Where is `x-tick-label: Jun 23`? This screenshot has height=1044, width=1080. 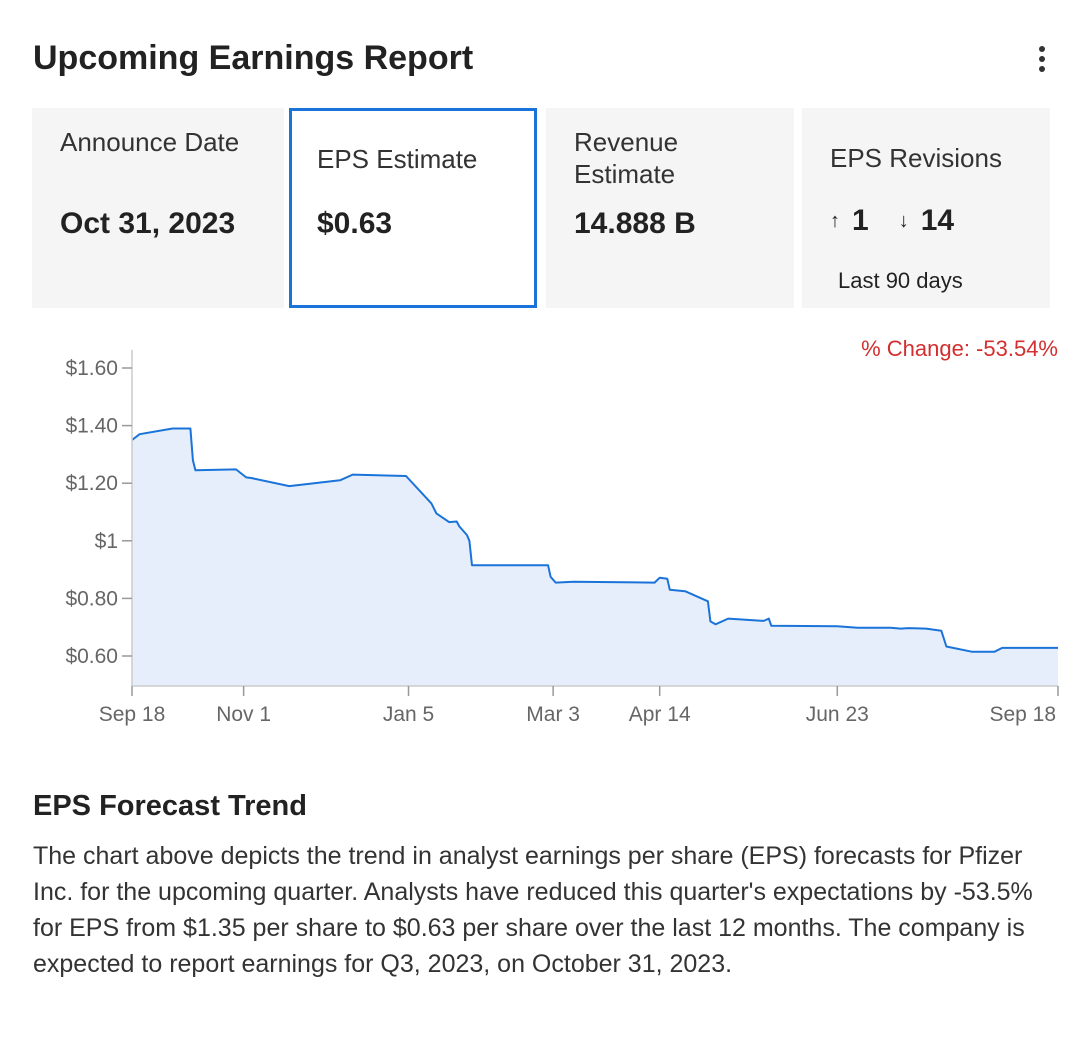 x-tick-label: Jun 23 is located at coordinates (837, 714).